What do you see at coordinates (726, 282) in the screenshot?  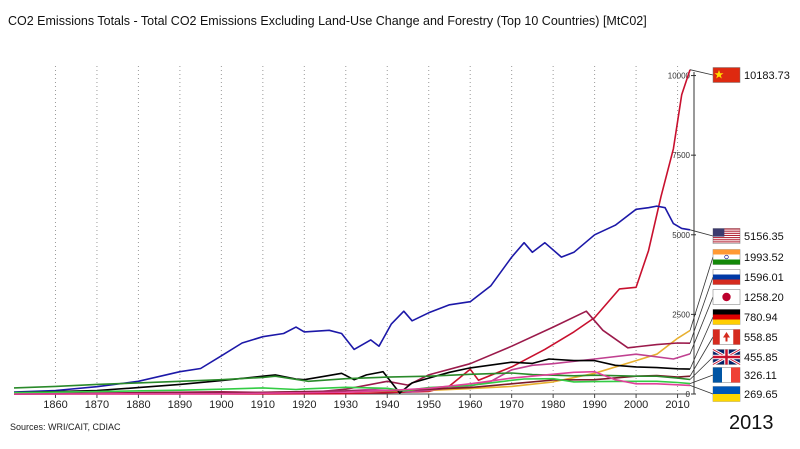 I see `russia-flag-red` at bounding box center [726, 282].